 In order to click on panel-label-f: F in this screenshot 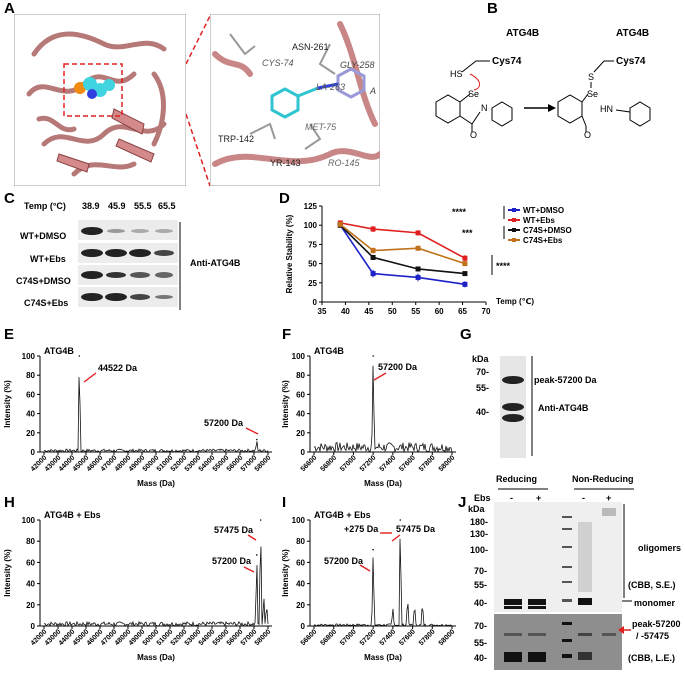, I will do `click(287, 334)`.